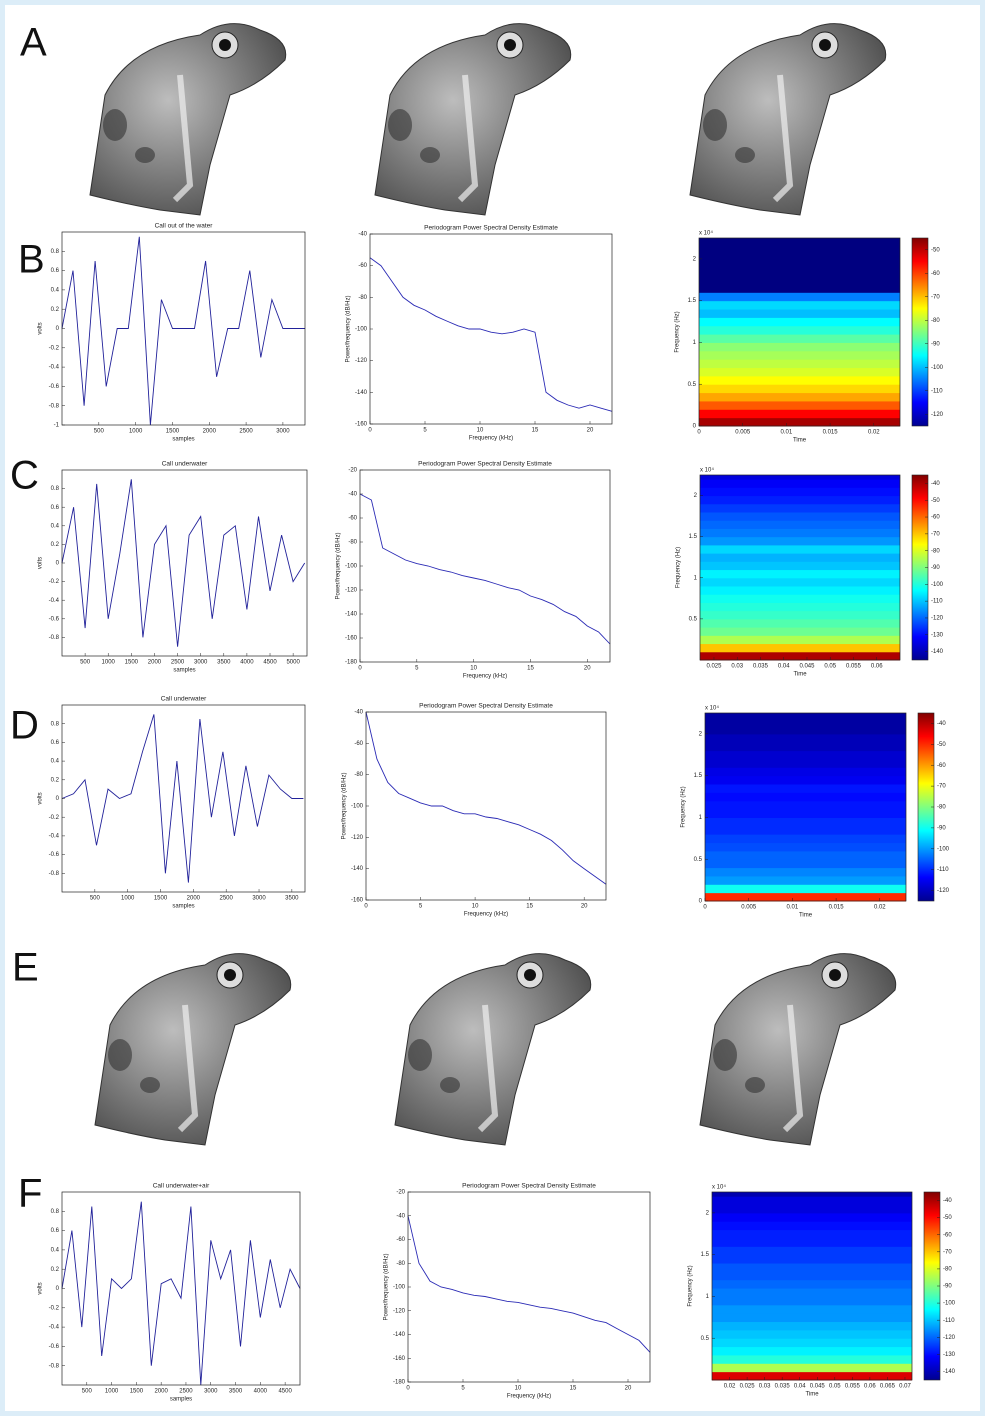 This screenshot has height=1416, width=985. Describe the element at coordinates (765, 1387) in the screenshot. I see `x-tick-label: 0.03` at that location.